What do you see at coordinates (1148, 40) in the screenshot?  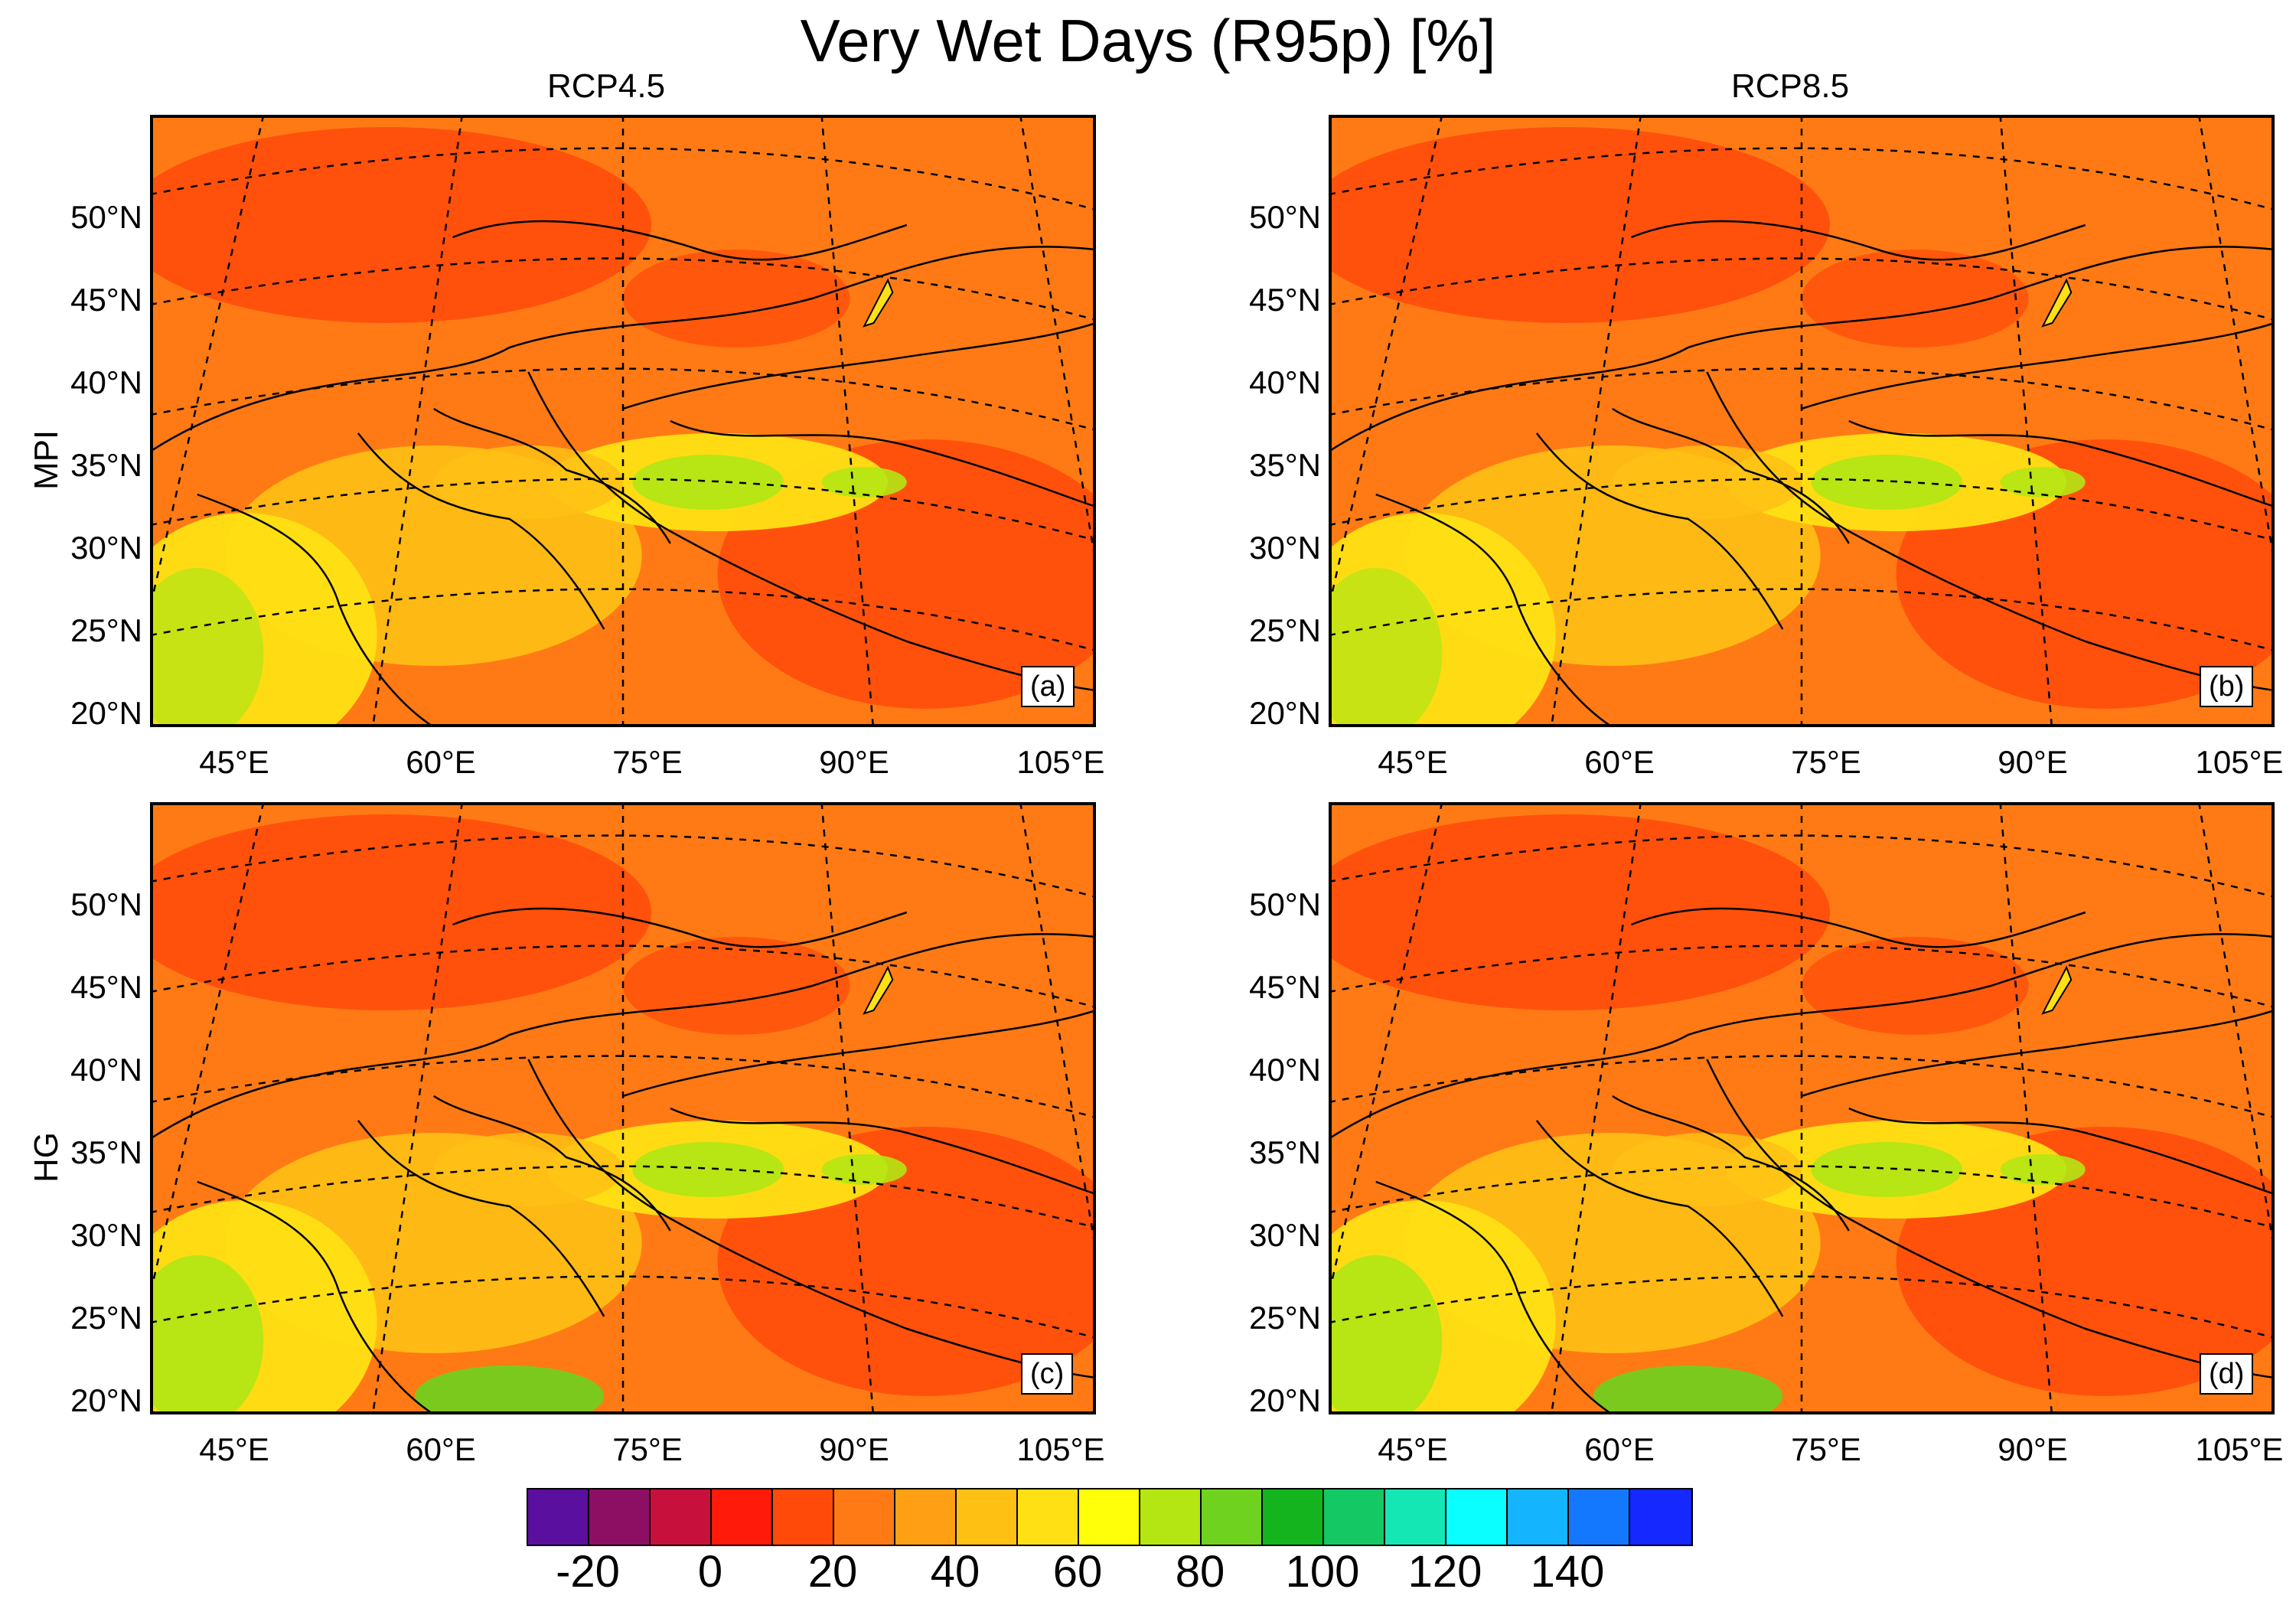 I see `figure-title: Very Wet Days (R95p) [%]` at bounding box center [1148, 40].